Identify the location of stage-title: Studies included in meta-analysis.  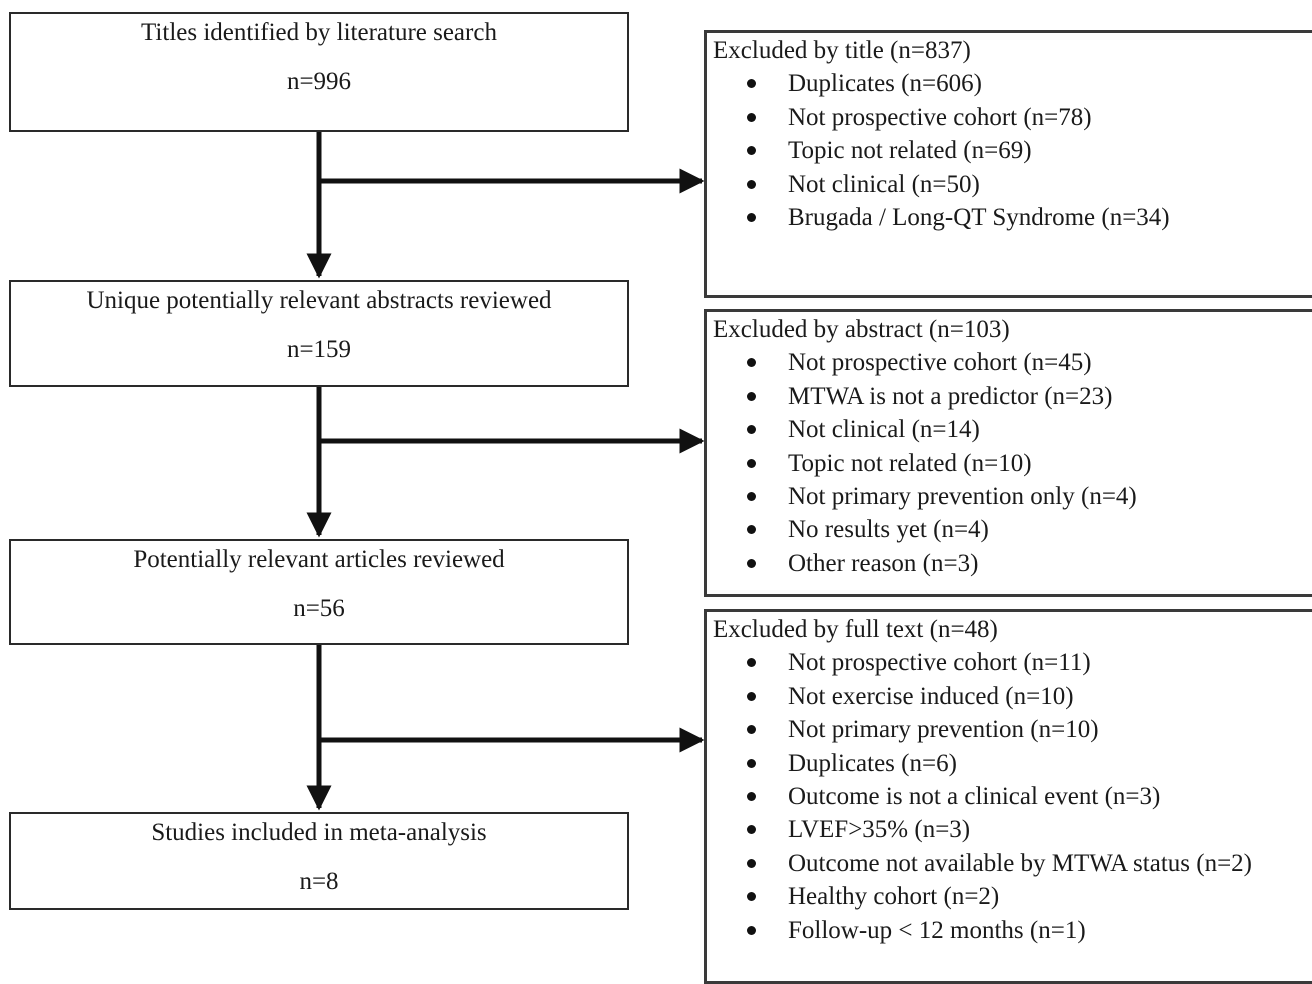
(319, 832).